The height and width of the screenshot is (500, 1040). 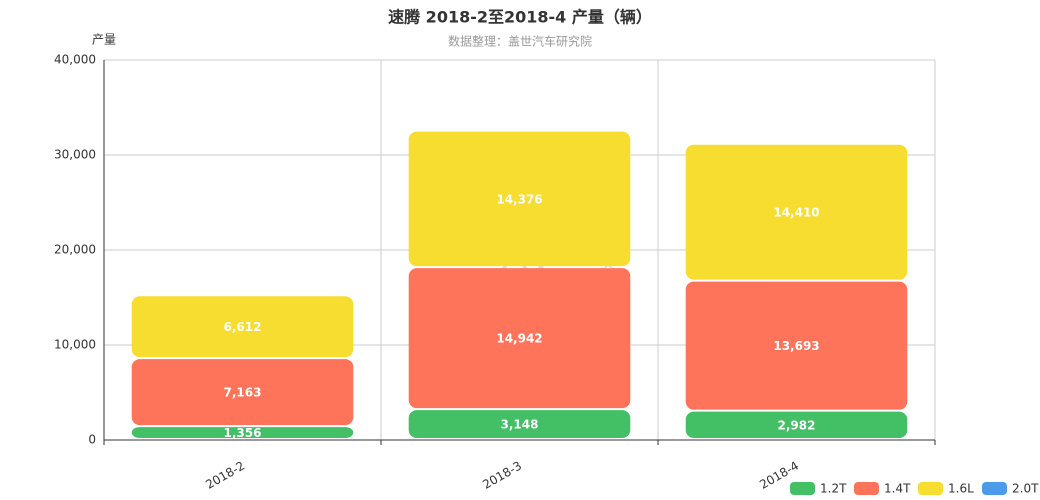 I want to click on data-label: 6,612, so click(x=243, y=327).